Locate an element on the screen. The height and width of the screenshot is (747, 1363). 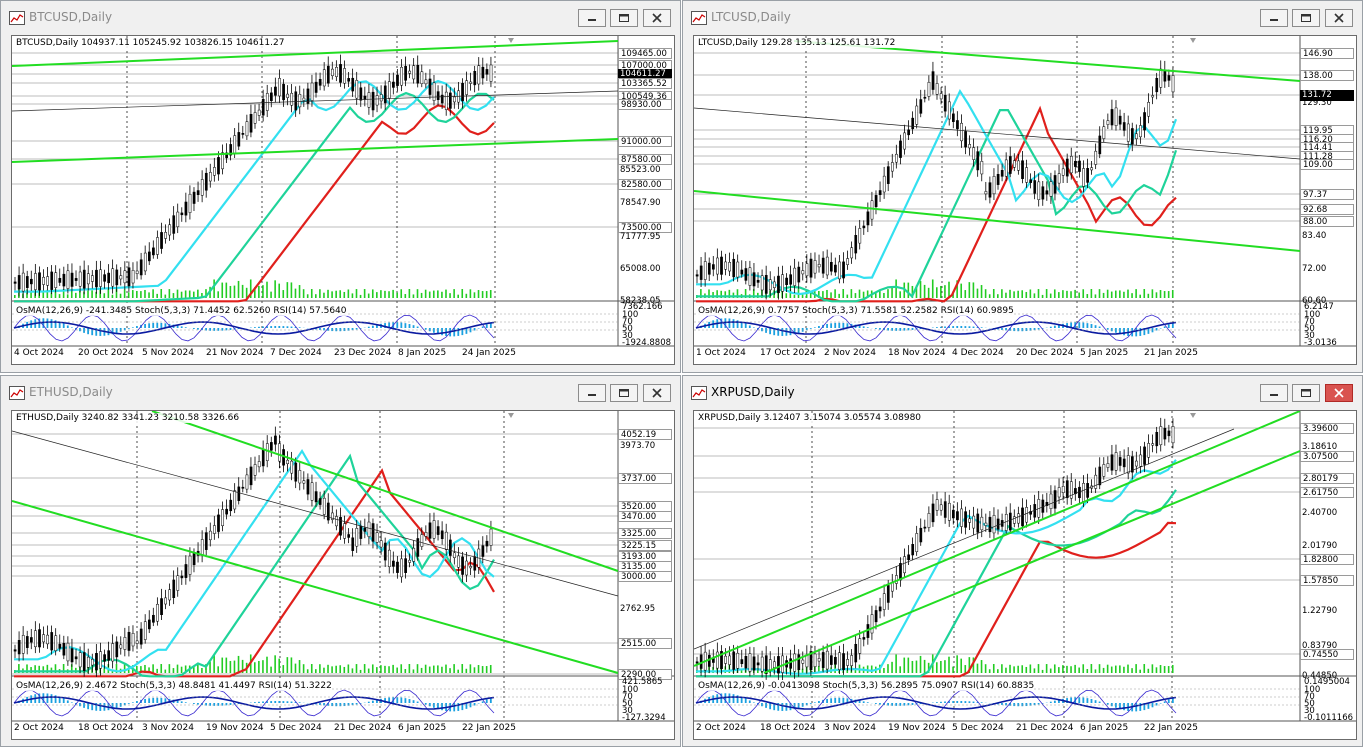
indicator-label: -3.0136 is located at coordinates (1320, 343).